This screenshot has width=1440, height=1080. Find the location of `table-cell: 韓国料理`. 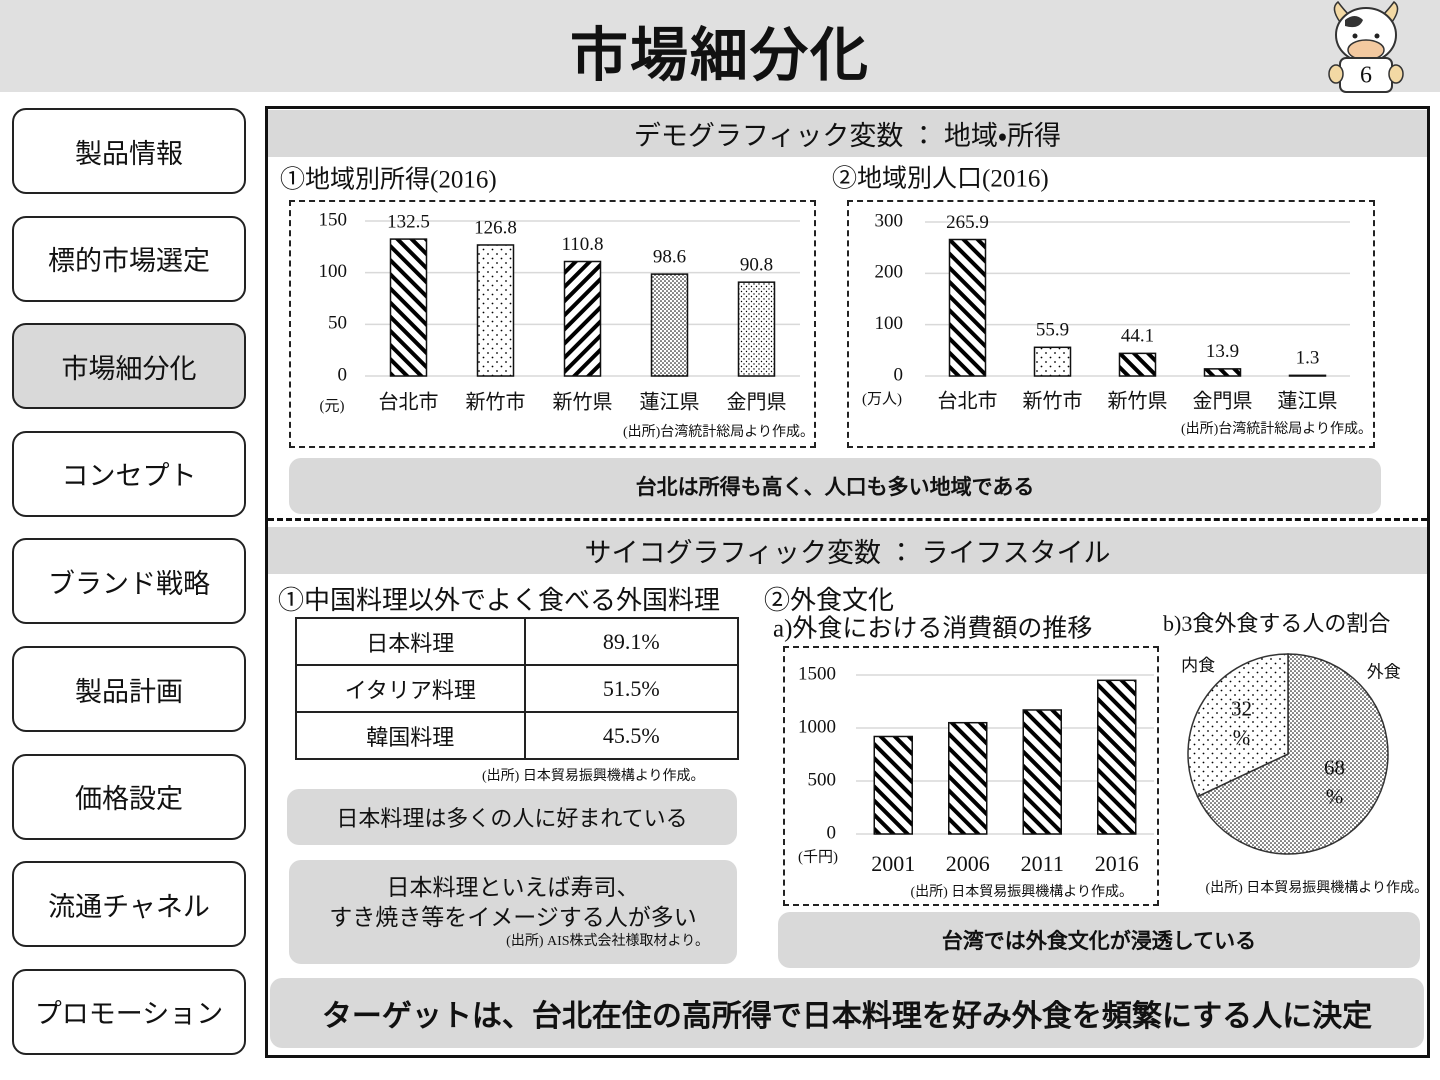

table-cell: 韓国料理 is located at coordinates (410, 735).